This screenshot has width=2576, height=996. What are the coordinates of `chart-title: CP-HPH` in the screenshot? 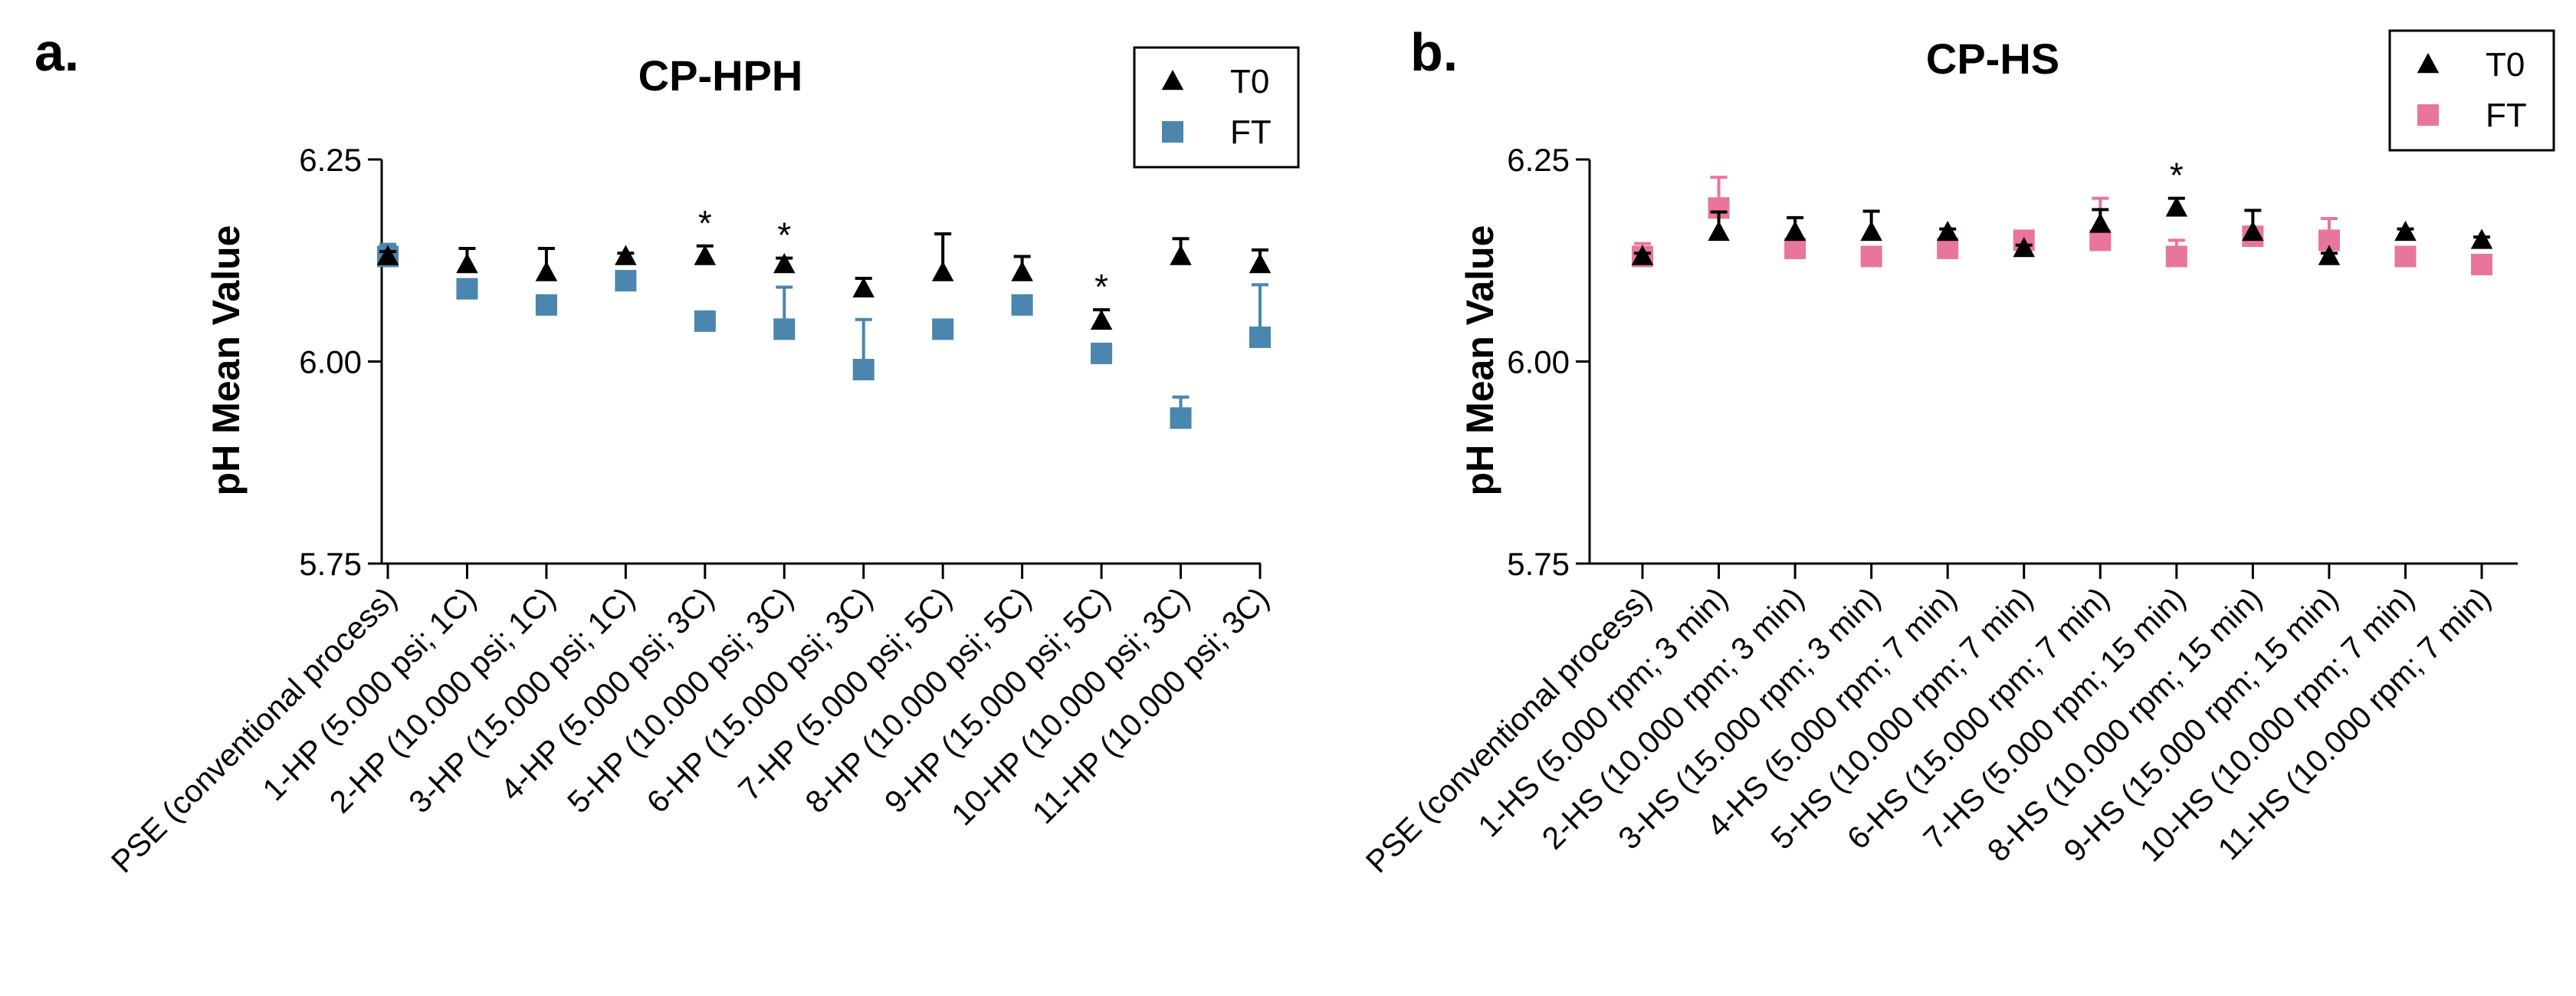 It's located at (720, 75).